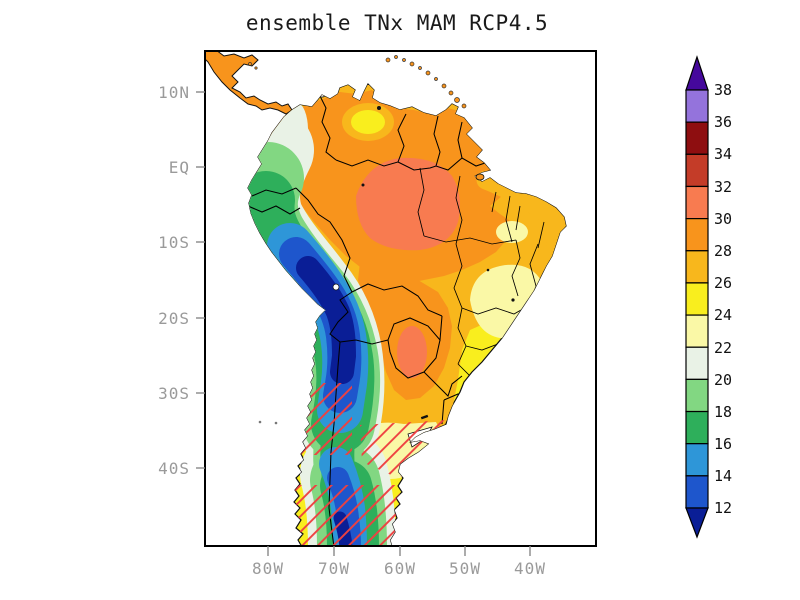 Image resolution: width=800 pixels, height=600 pixels. Describe the element at coordinates (723, 508) in the screenshot. I see `colorbar-label: 12` at that location.